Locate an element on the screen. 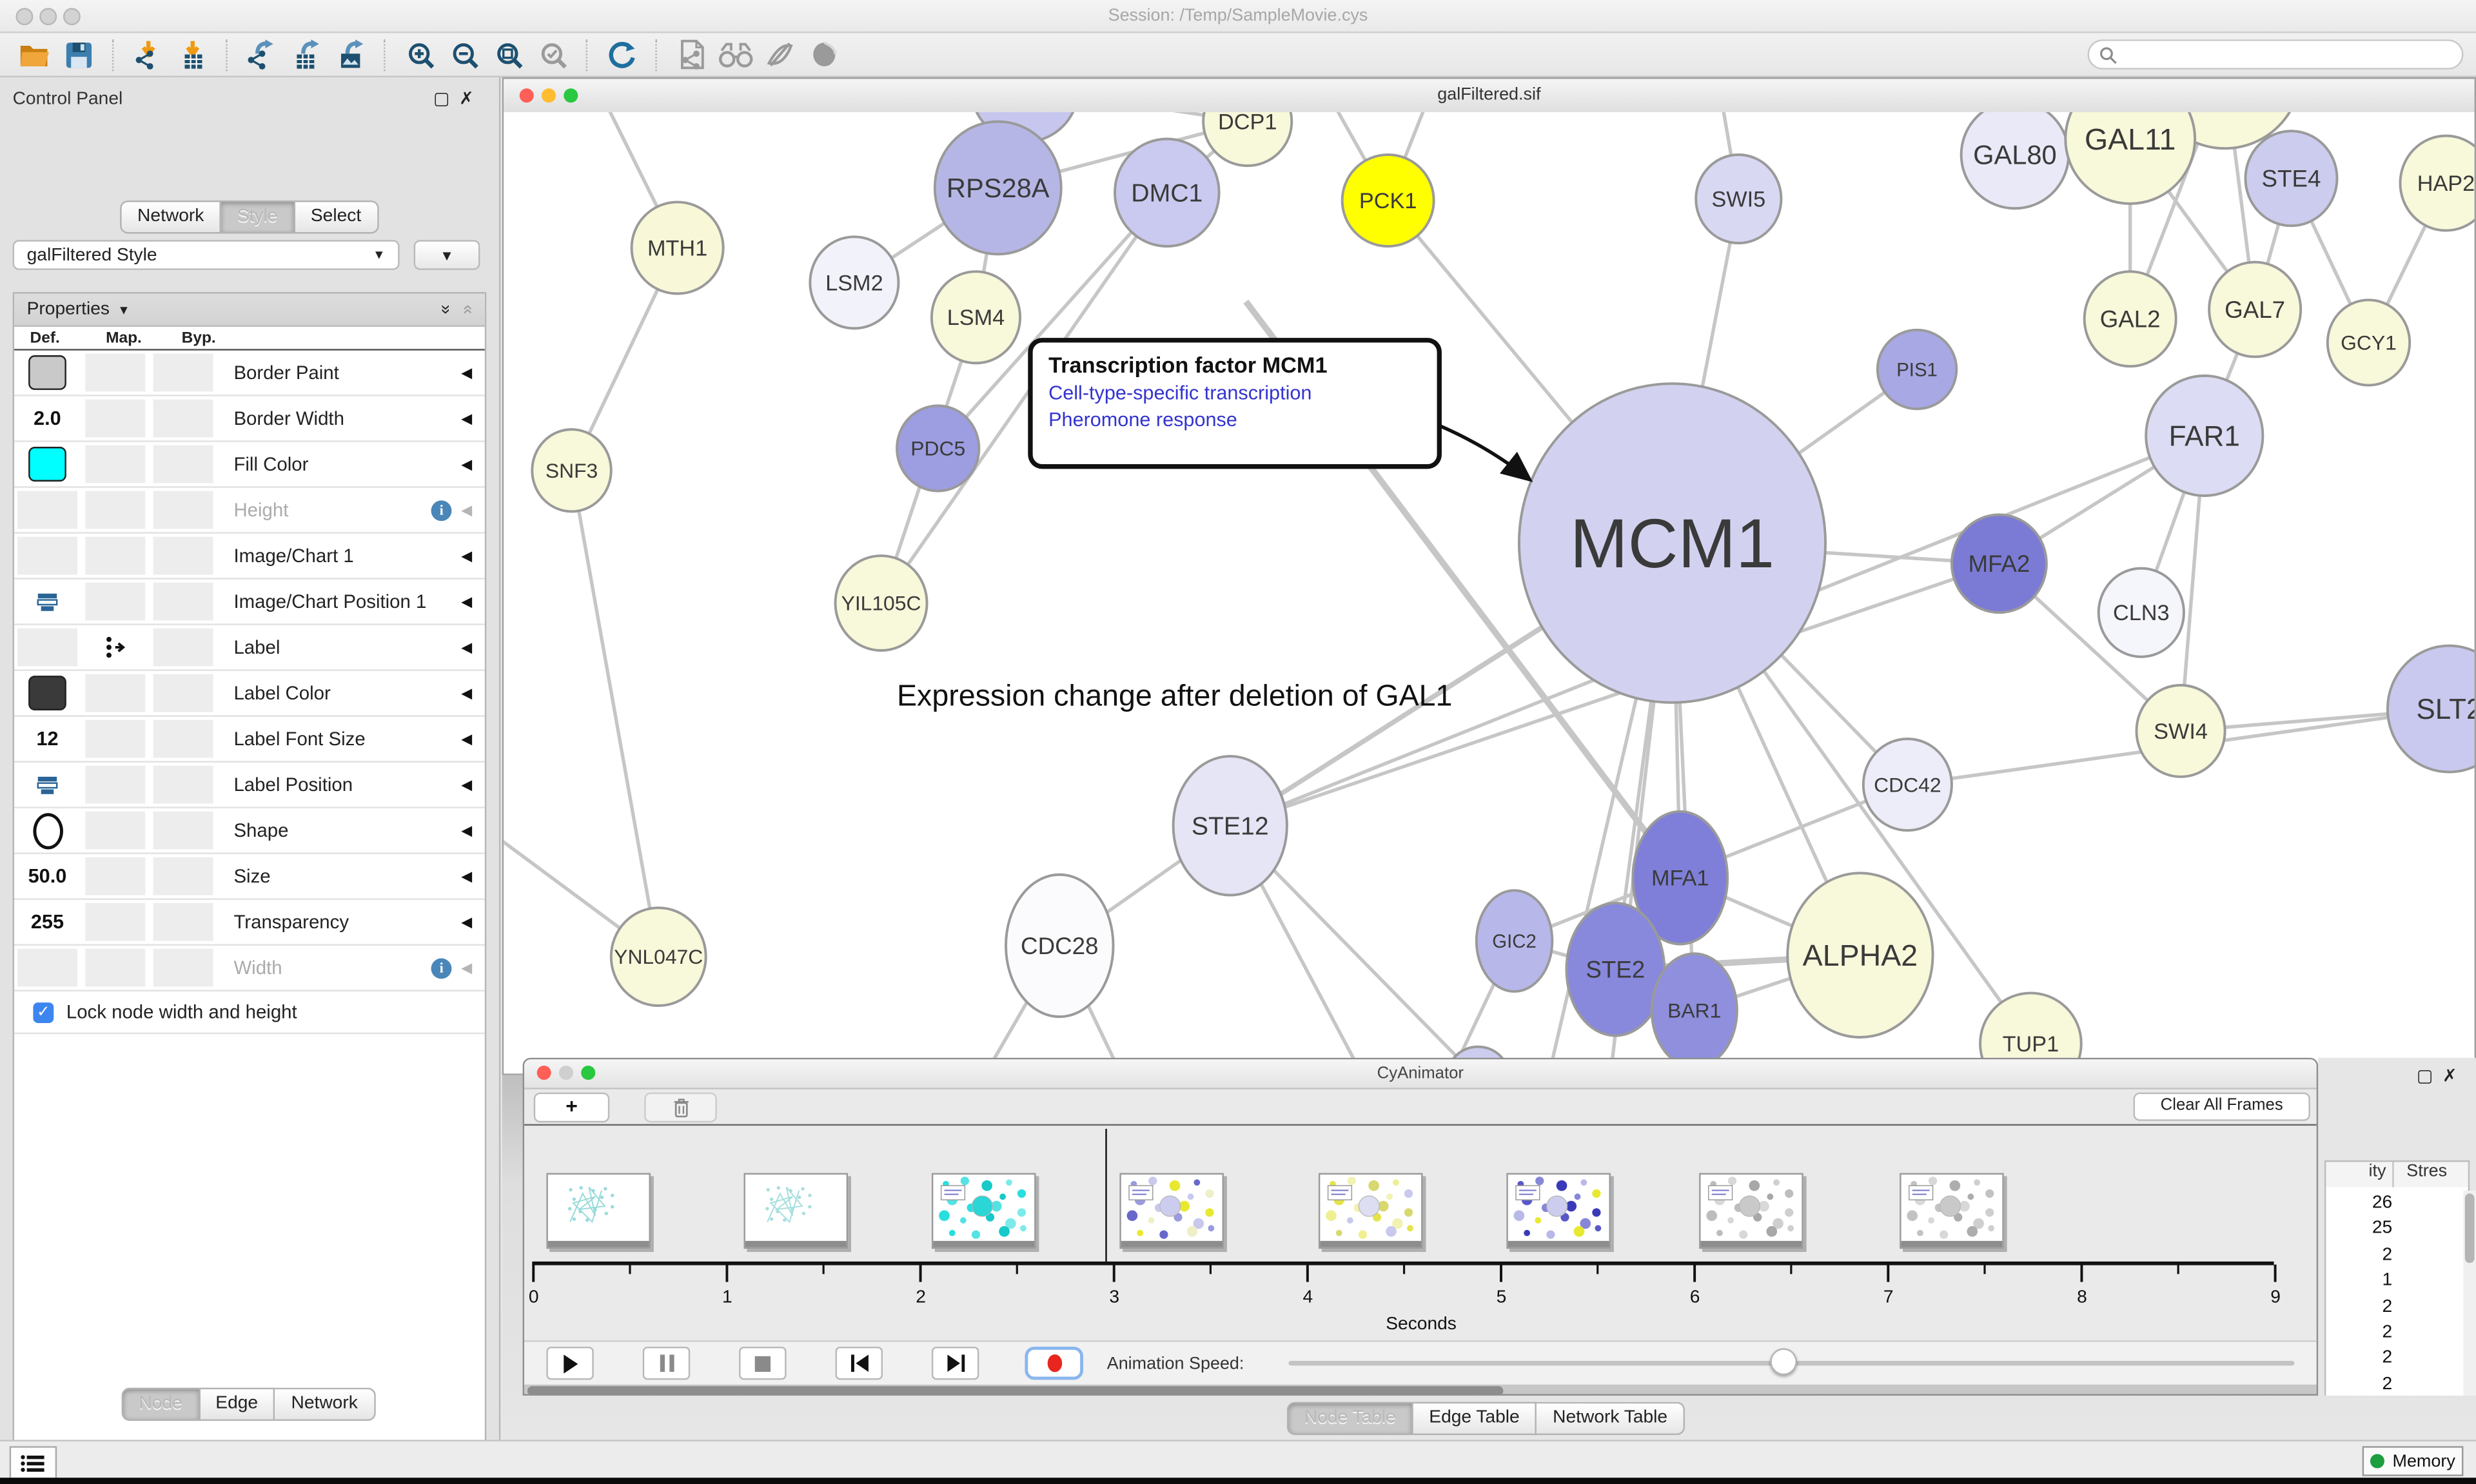  annotation-link-1: Cell-type-specific transcription is located at coordinates (1180, 393).